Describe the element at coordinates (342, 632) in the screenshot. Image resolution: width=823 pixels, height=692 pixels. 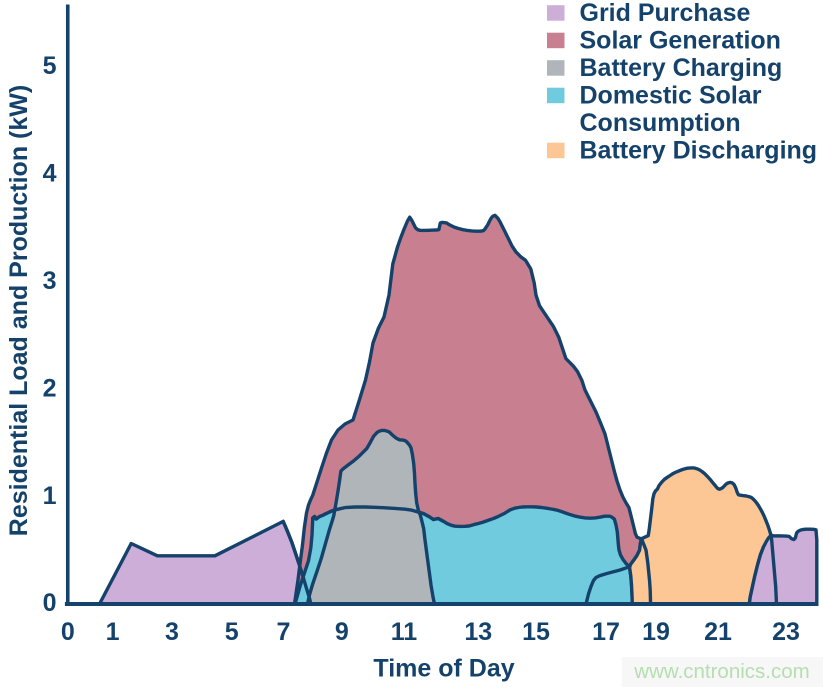
I see `svg-text: 9` at that location.